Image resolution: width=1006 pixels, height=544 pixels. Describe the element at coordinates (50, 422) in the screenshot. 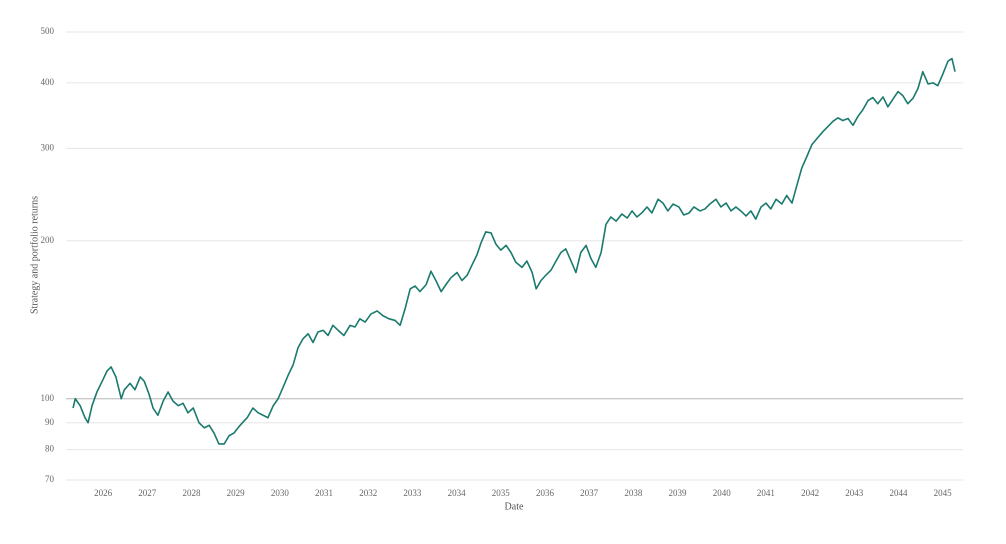

I see `y-tick-label: 90` at that location.